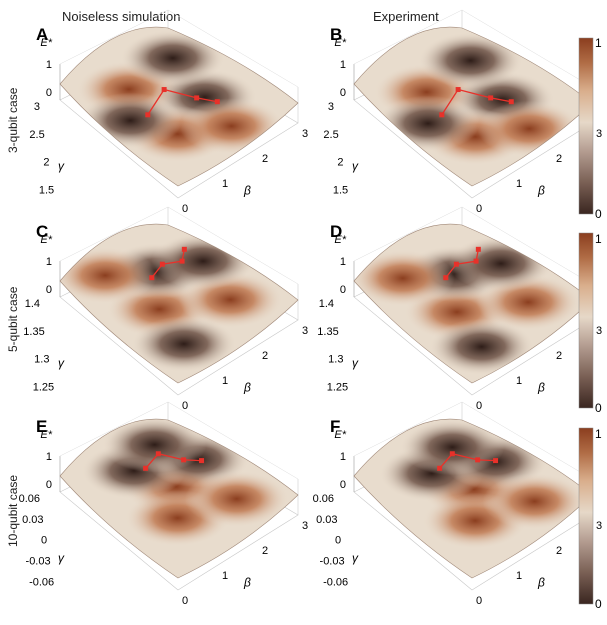  What do you see at coordinates (598, 43) in the screenshot?
I see `colorbar-max-1: 1` at bounding box center [598, 43].